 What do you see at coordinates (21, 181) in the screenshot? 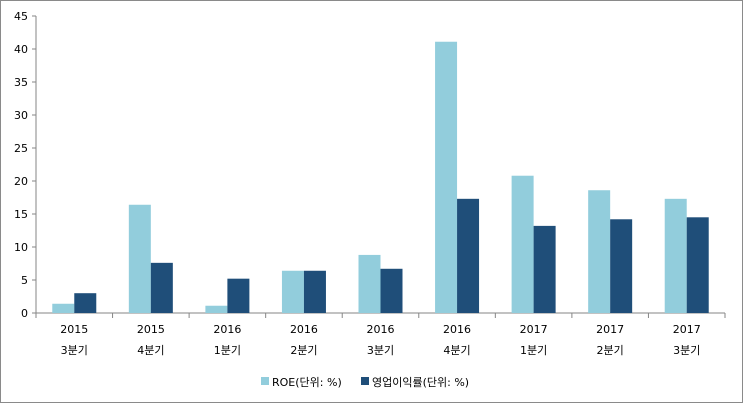
I see `y-tick-label: 20` at bounding box center [21, 181].